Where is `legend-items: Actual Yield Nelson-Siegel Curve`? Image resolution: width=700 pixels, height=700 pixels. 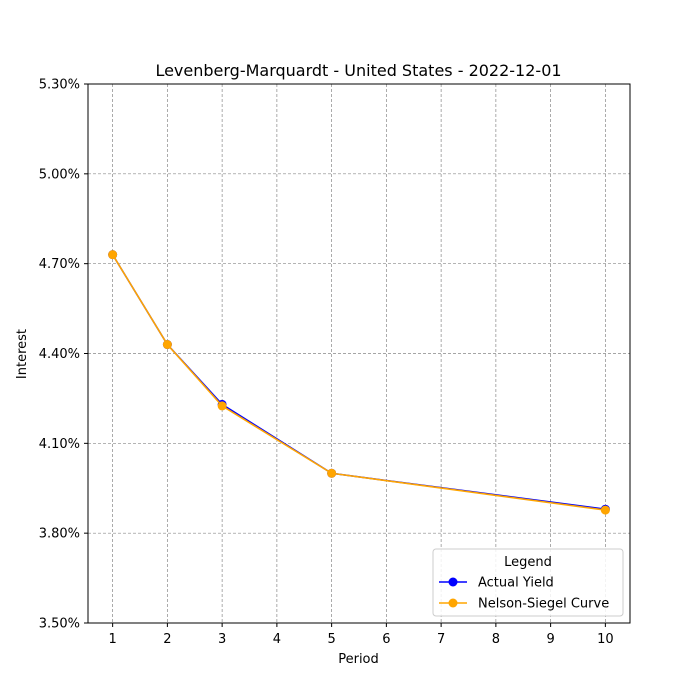
legend-items: Actual Yield Nelson-Siegel Curve is located at coordinates (524, 594).